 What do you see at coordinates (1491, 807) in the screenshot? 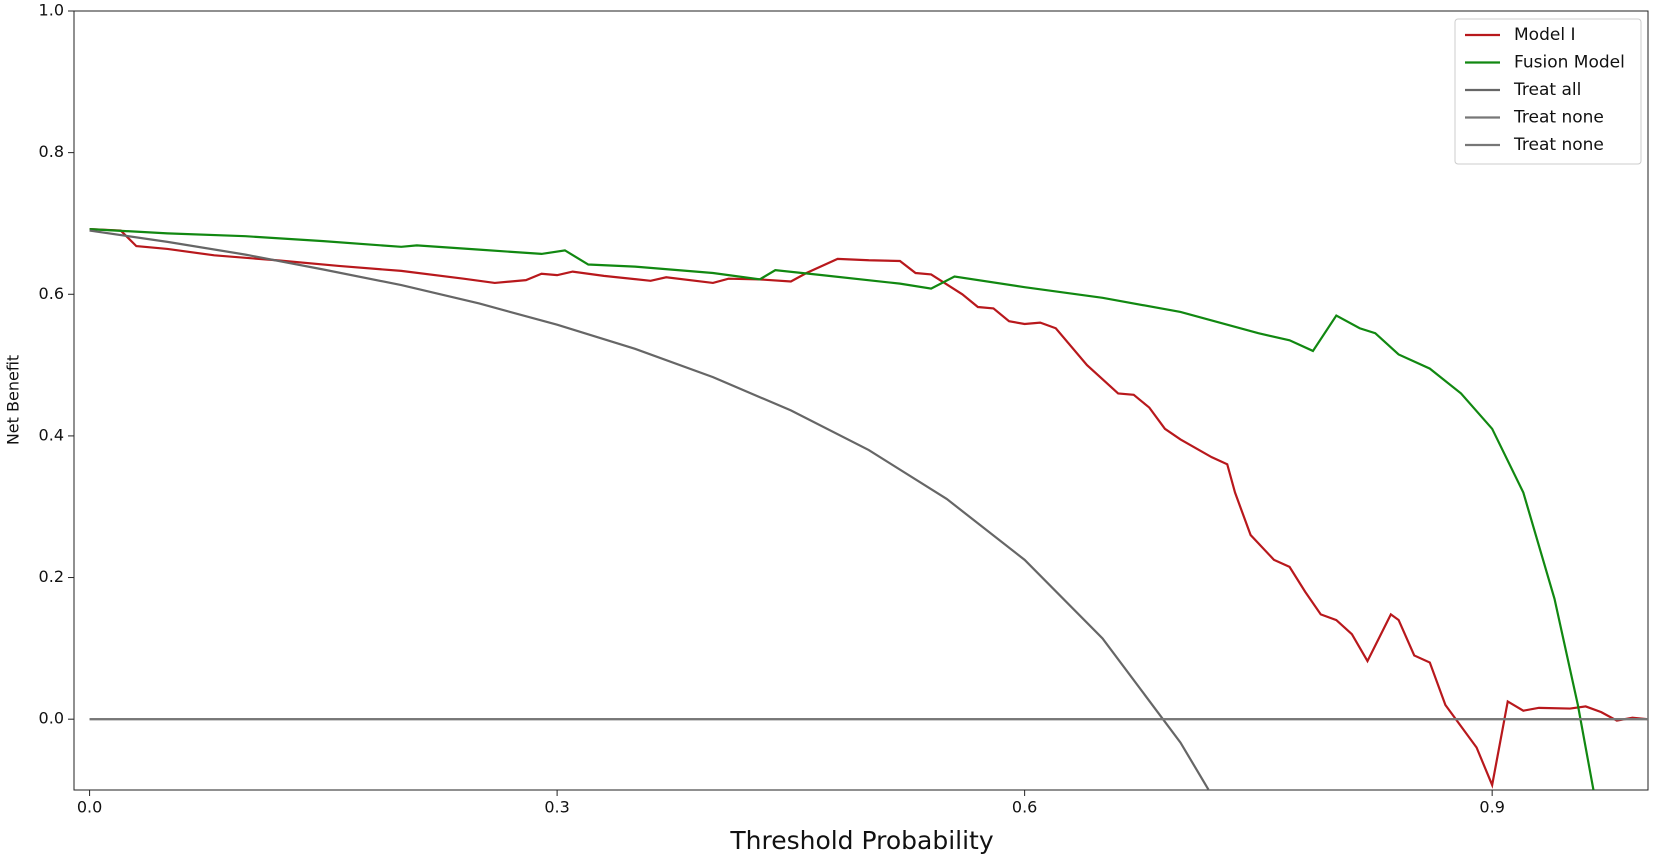
I see `x-tick-label: 0.9` at bounding box center [1491, 807].